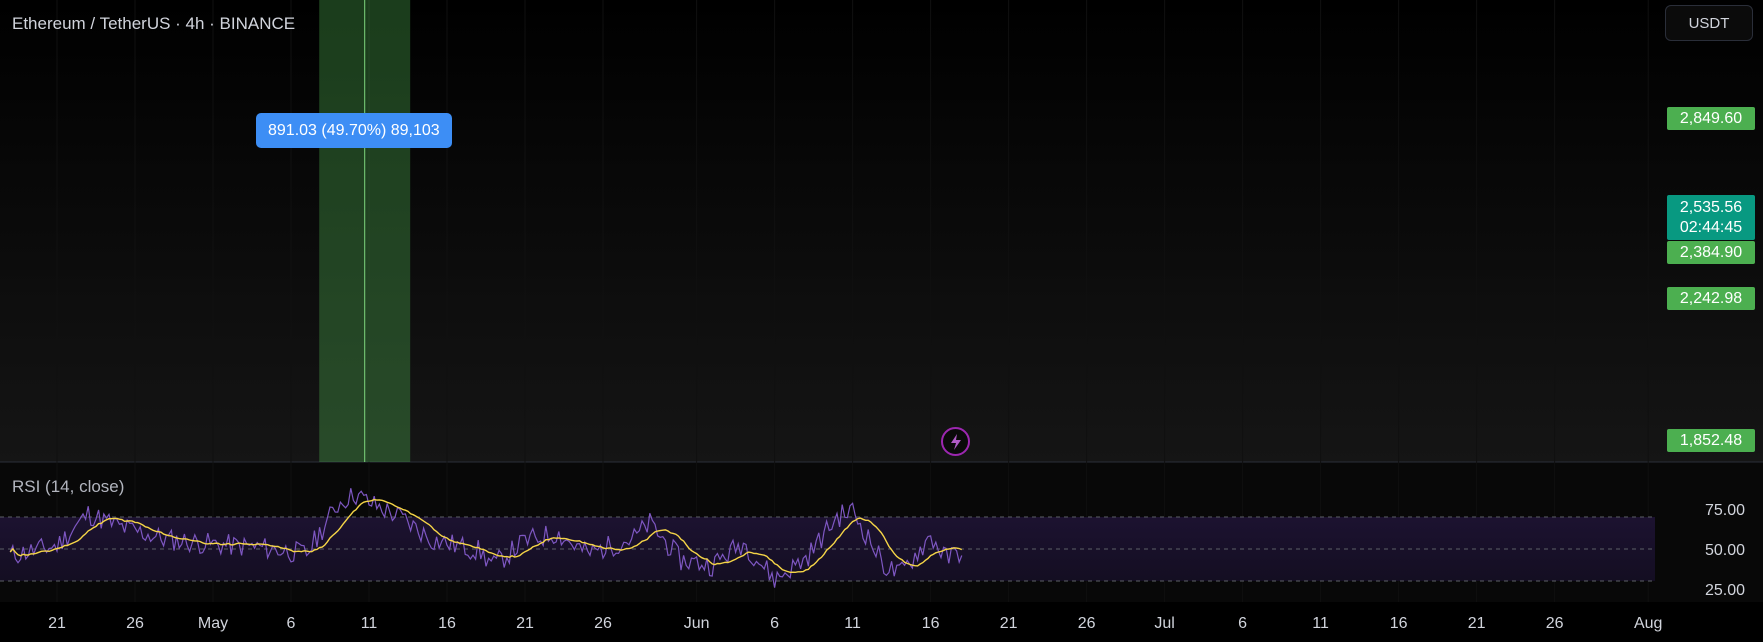 The height and width of the screenshot is (642, 1763). What do you see at coordinates (1711, 118) in the screenshot?
I see `price-tag-level-1: 2,849.60` at bounding box center [1711, 118].